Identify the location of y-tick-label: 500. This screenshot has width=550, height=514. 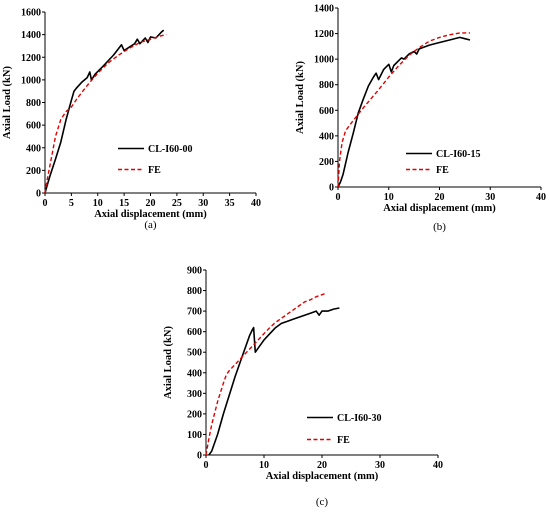
(194, 353).